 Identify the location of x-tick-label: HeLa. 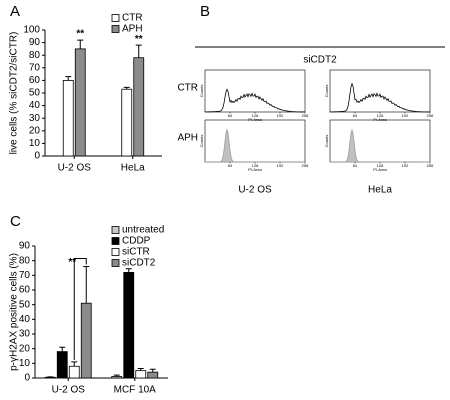
(133, 168).